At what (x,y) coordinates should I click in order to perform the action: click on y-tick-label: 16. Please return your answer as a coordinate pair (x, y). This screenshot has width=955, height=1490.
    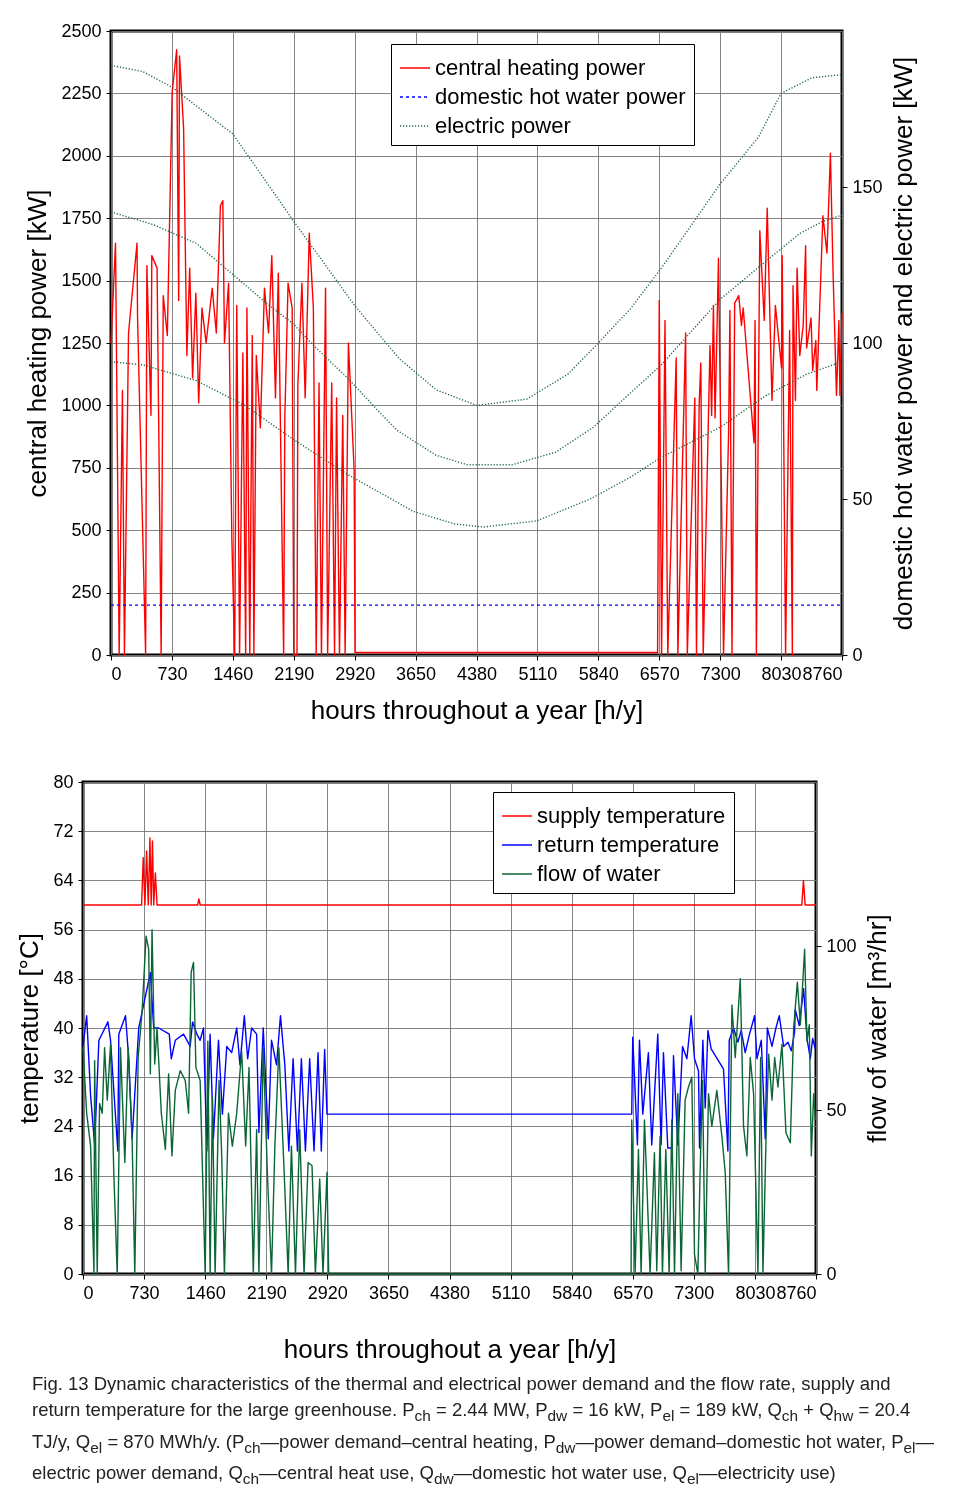
    Looking at the image, I should click on (63, 1175).